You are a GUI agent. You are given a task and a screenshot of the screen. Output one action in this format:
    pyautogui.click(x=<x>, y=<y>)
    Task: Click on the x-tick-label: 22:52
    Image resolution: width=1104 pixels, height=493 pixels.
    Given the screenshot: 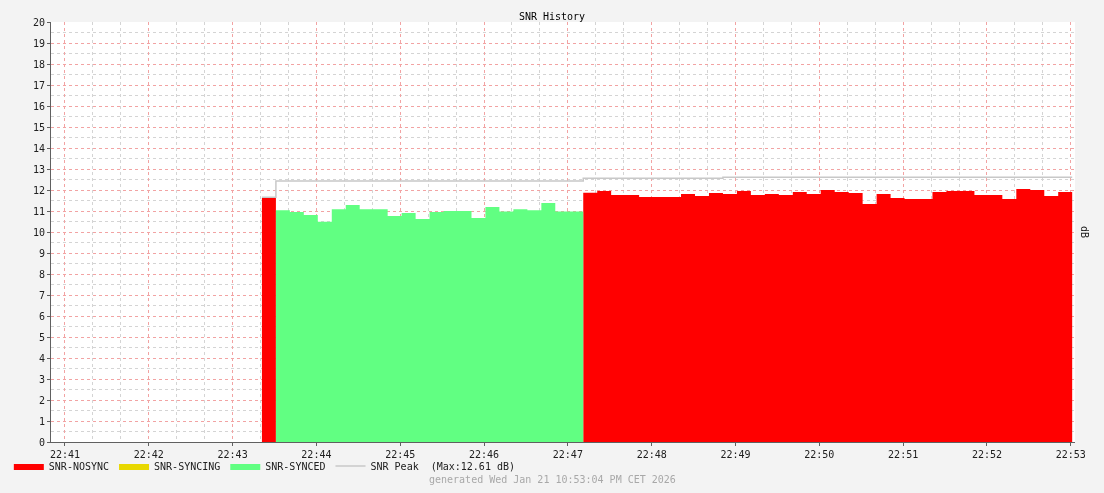 What is the action you would take?
    pyautogui.click(x=987, y=454)
    